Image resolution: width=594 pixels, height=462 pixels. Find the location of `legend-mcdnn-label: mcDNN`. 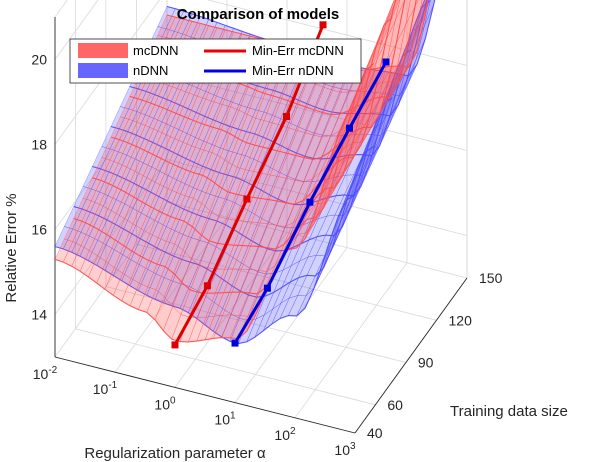

legend-mcdnn-label: mcDNN is located at coordinates (156, 50).